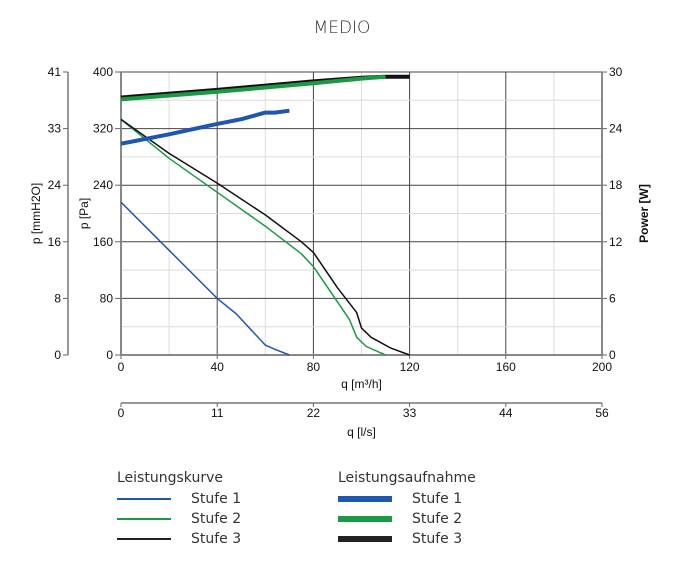  I want to click on svg-text: 30, so click(616, 72).